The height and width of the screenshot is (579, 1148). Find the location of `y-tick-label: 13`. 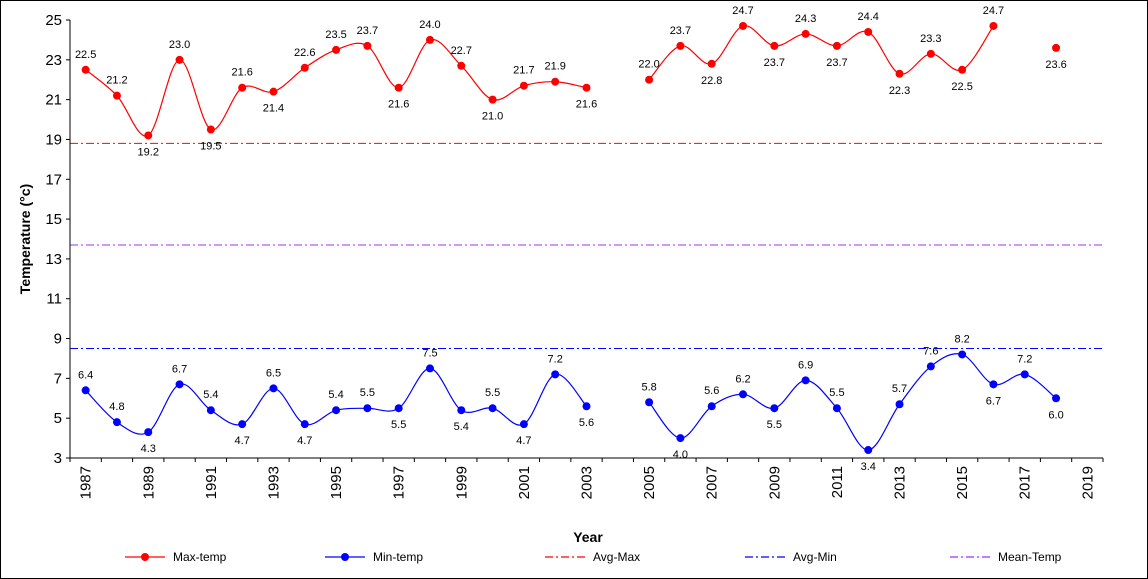

y-tick-label: 13 is located at coordinates (53, 259).